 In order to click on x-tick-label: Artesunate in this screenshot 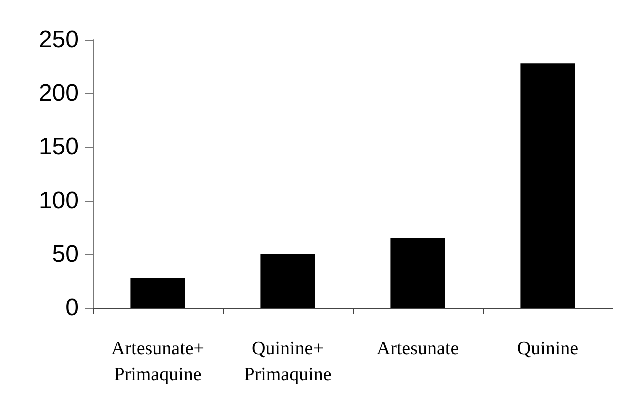, I will do `click(418, 349)`.